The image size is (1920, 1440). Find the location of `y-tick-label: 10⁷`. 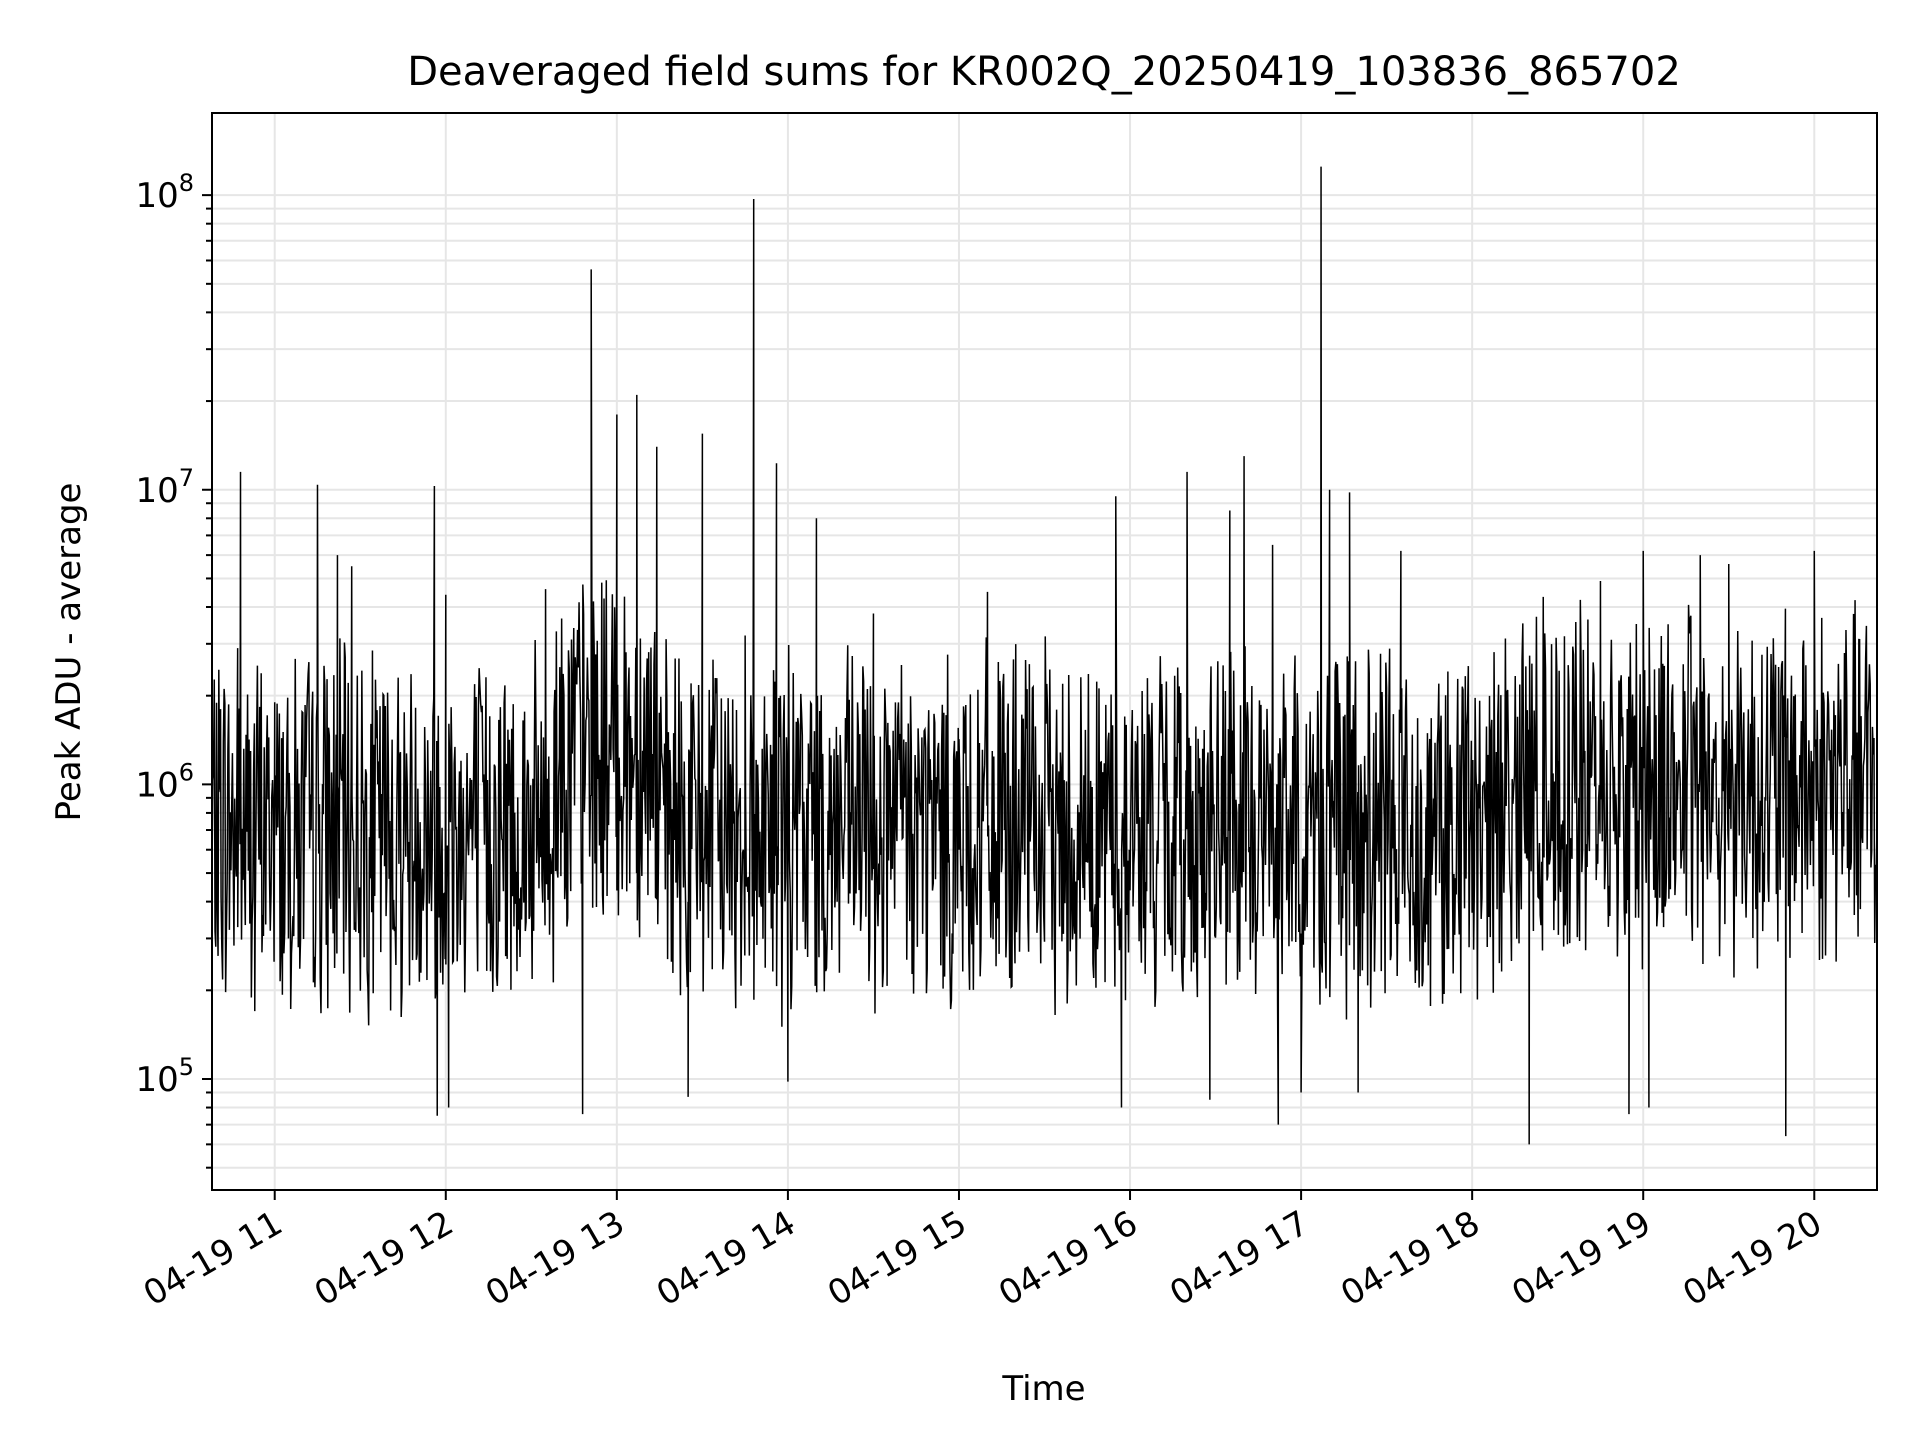

y-tick-label: 10⁷ is located at coordinates (164, 487).